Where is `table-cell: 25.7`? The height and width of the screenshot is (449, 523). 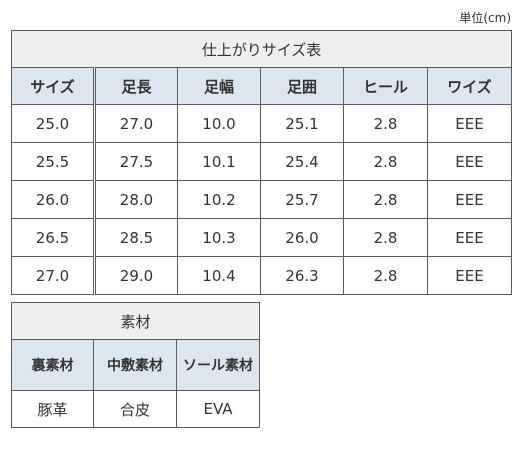 table-cell: 25.7 is located at coordinates (302, 199).